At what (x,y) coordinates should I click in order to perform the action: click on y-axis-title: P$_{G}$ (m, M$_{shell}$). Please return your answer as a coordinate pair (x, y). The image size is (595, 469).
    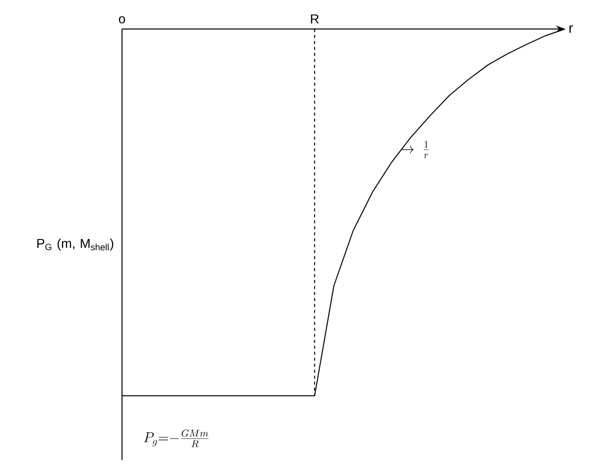
    Looking at the image, I should click on (75, 244).